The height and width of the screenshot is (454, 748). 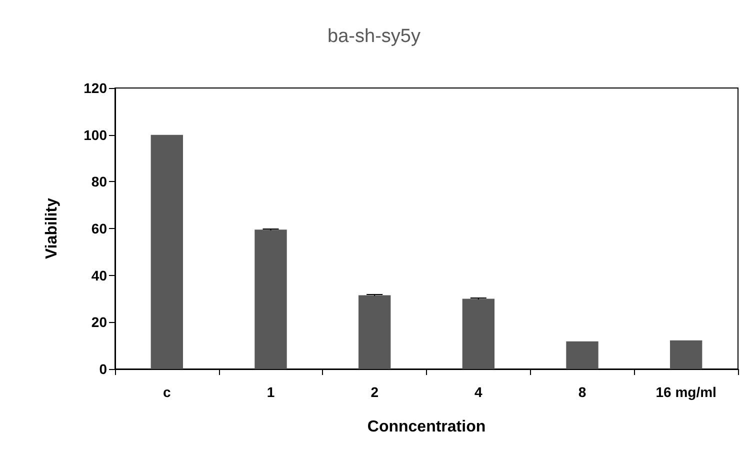 What do you see at coordinates (426, 427) in the screenshot?
I see `x-axis-title: Conncentration` at bounding box center [426, 427].